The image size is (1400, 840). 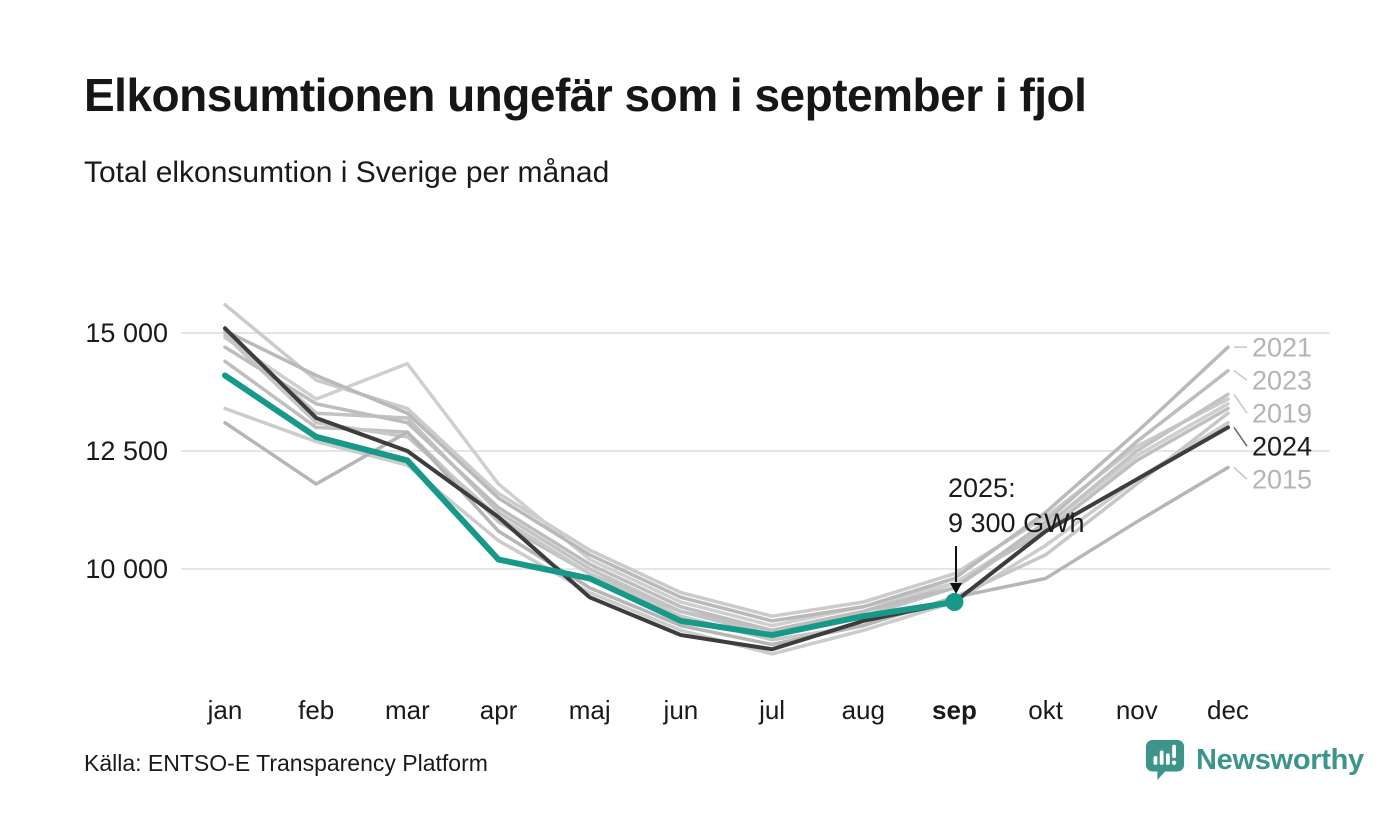 I want to click on x-axis-label-okt: okt, so click(x=1045, y=710).